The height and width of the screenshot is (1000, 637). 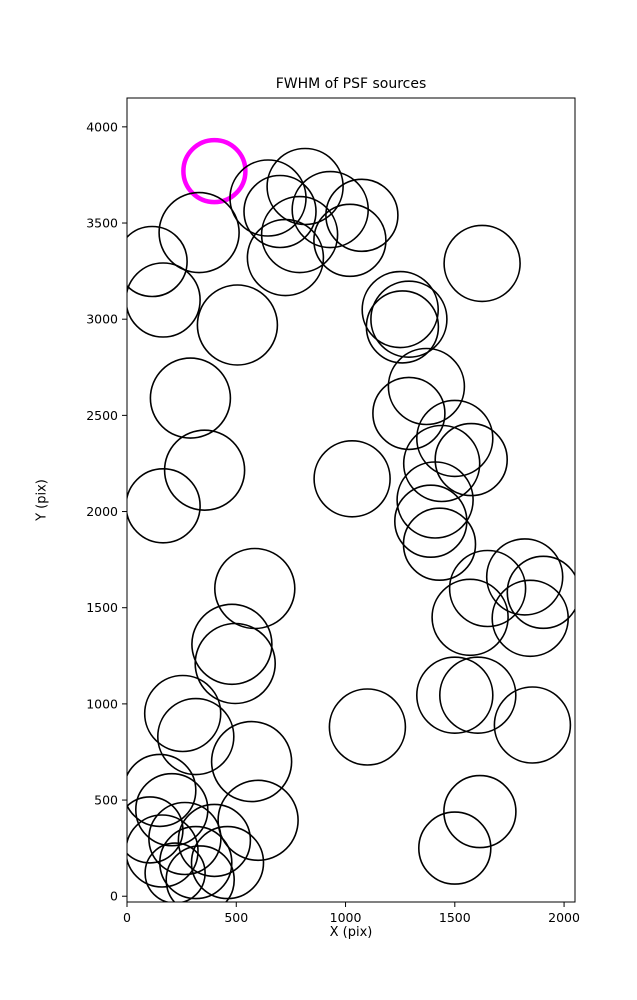 What do you see at coordinates (346, 917) in the screenshot?
I see `x-tick-label: 1000` at bounding box center [346, 917].